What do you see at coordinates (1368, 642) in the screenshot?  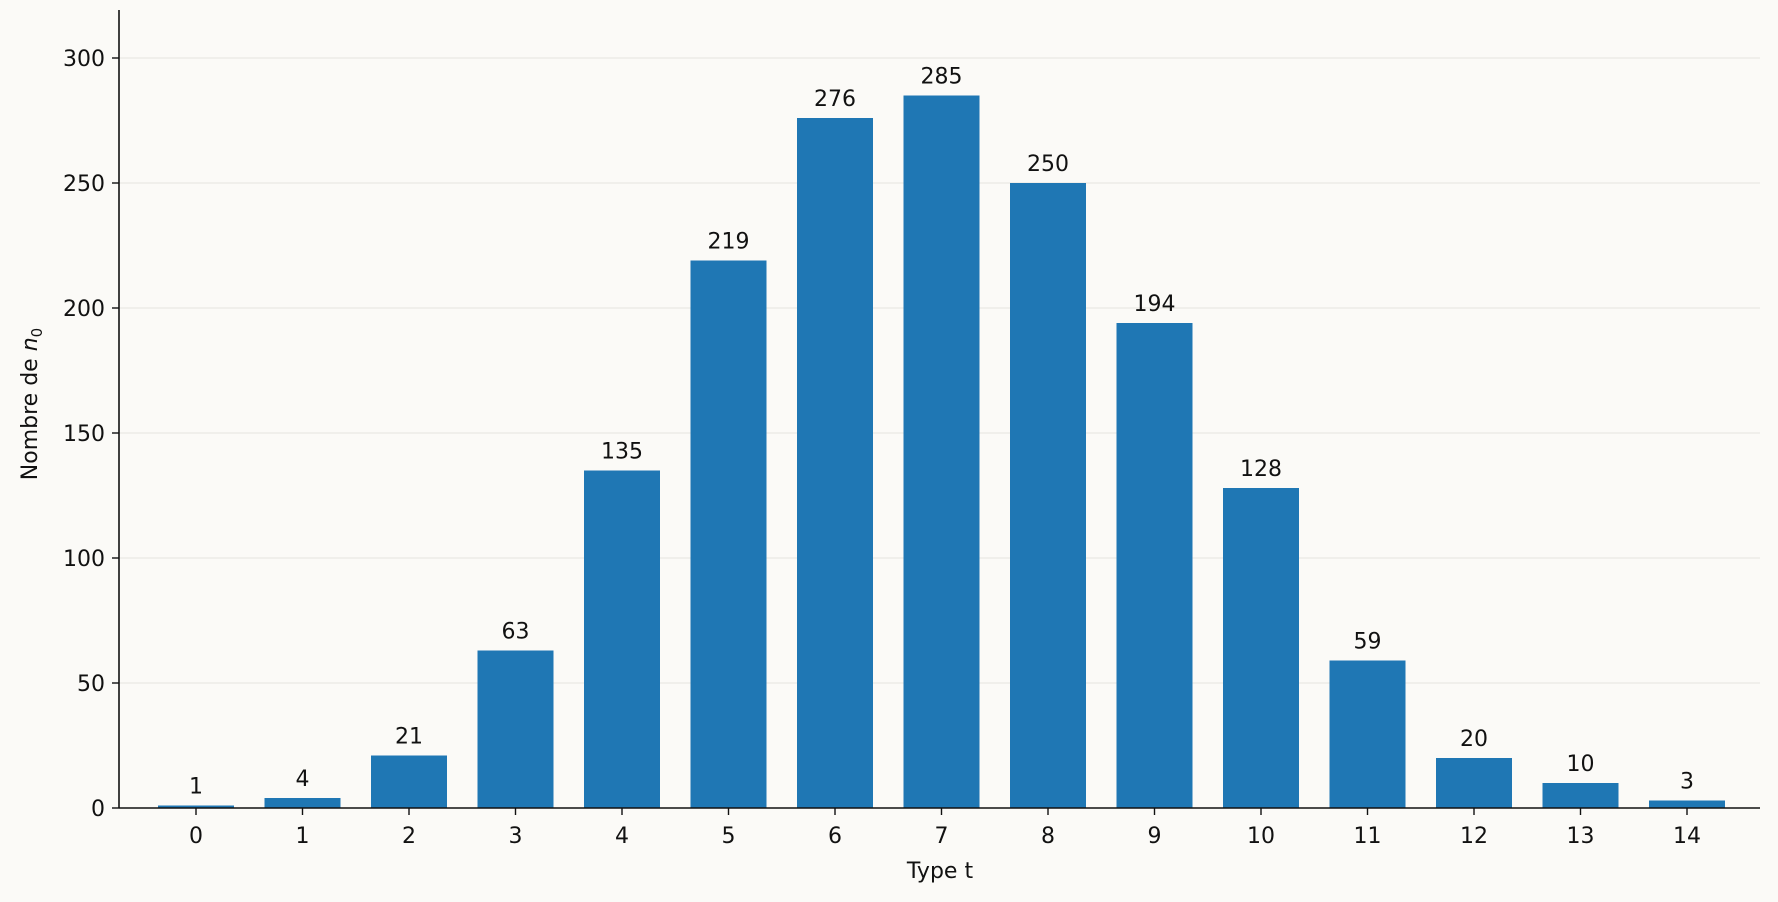 I see `data-label: 59` at bounding box center [1368, 642].